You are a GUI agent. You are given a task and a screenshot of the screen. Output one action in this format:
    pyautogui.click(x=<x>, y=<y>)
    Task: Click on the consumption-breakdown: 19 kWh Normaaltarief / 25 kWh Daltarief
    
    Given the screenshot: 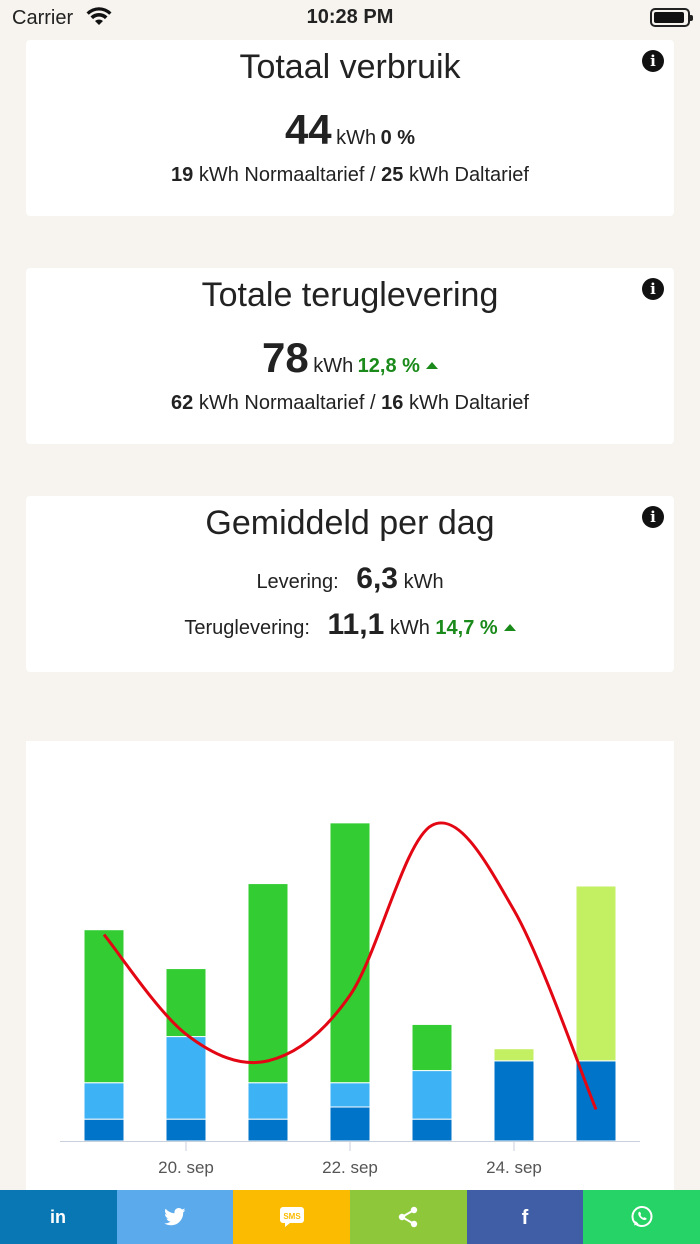 What is the action you would take?
    pyautogui.click(x=350, y=175)
    